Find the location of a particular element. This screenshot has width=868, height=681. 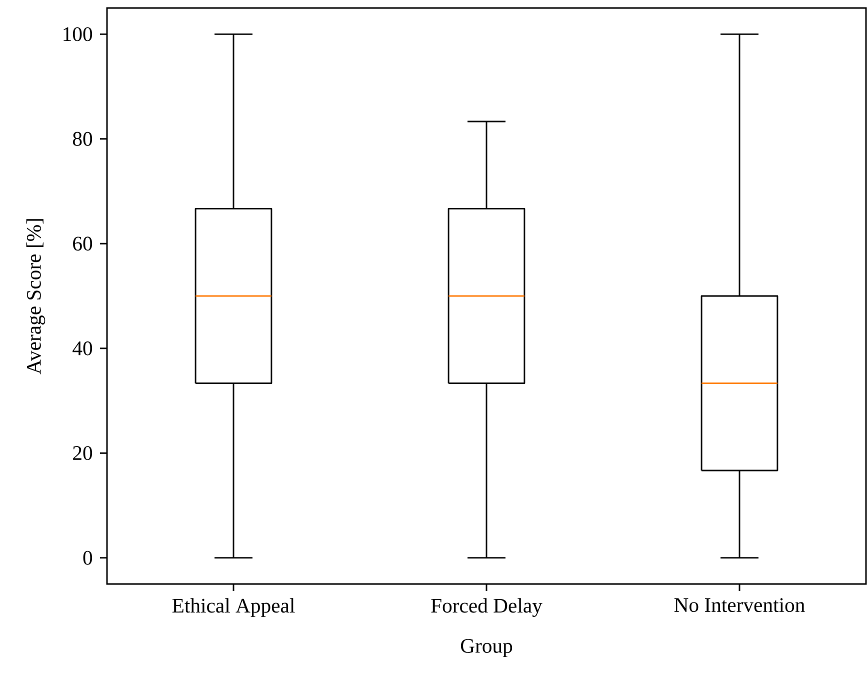

y-tick-label: 40 is located at coordinates (82, 348).